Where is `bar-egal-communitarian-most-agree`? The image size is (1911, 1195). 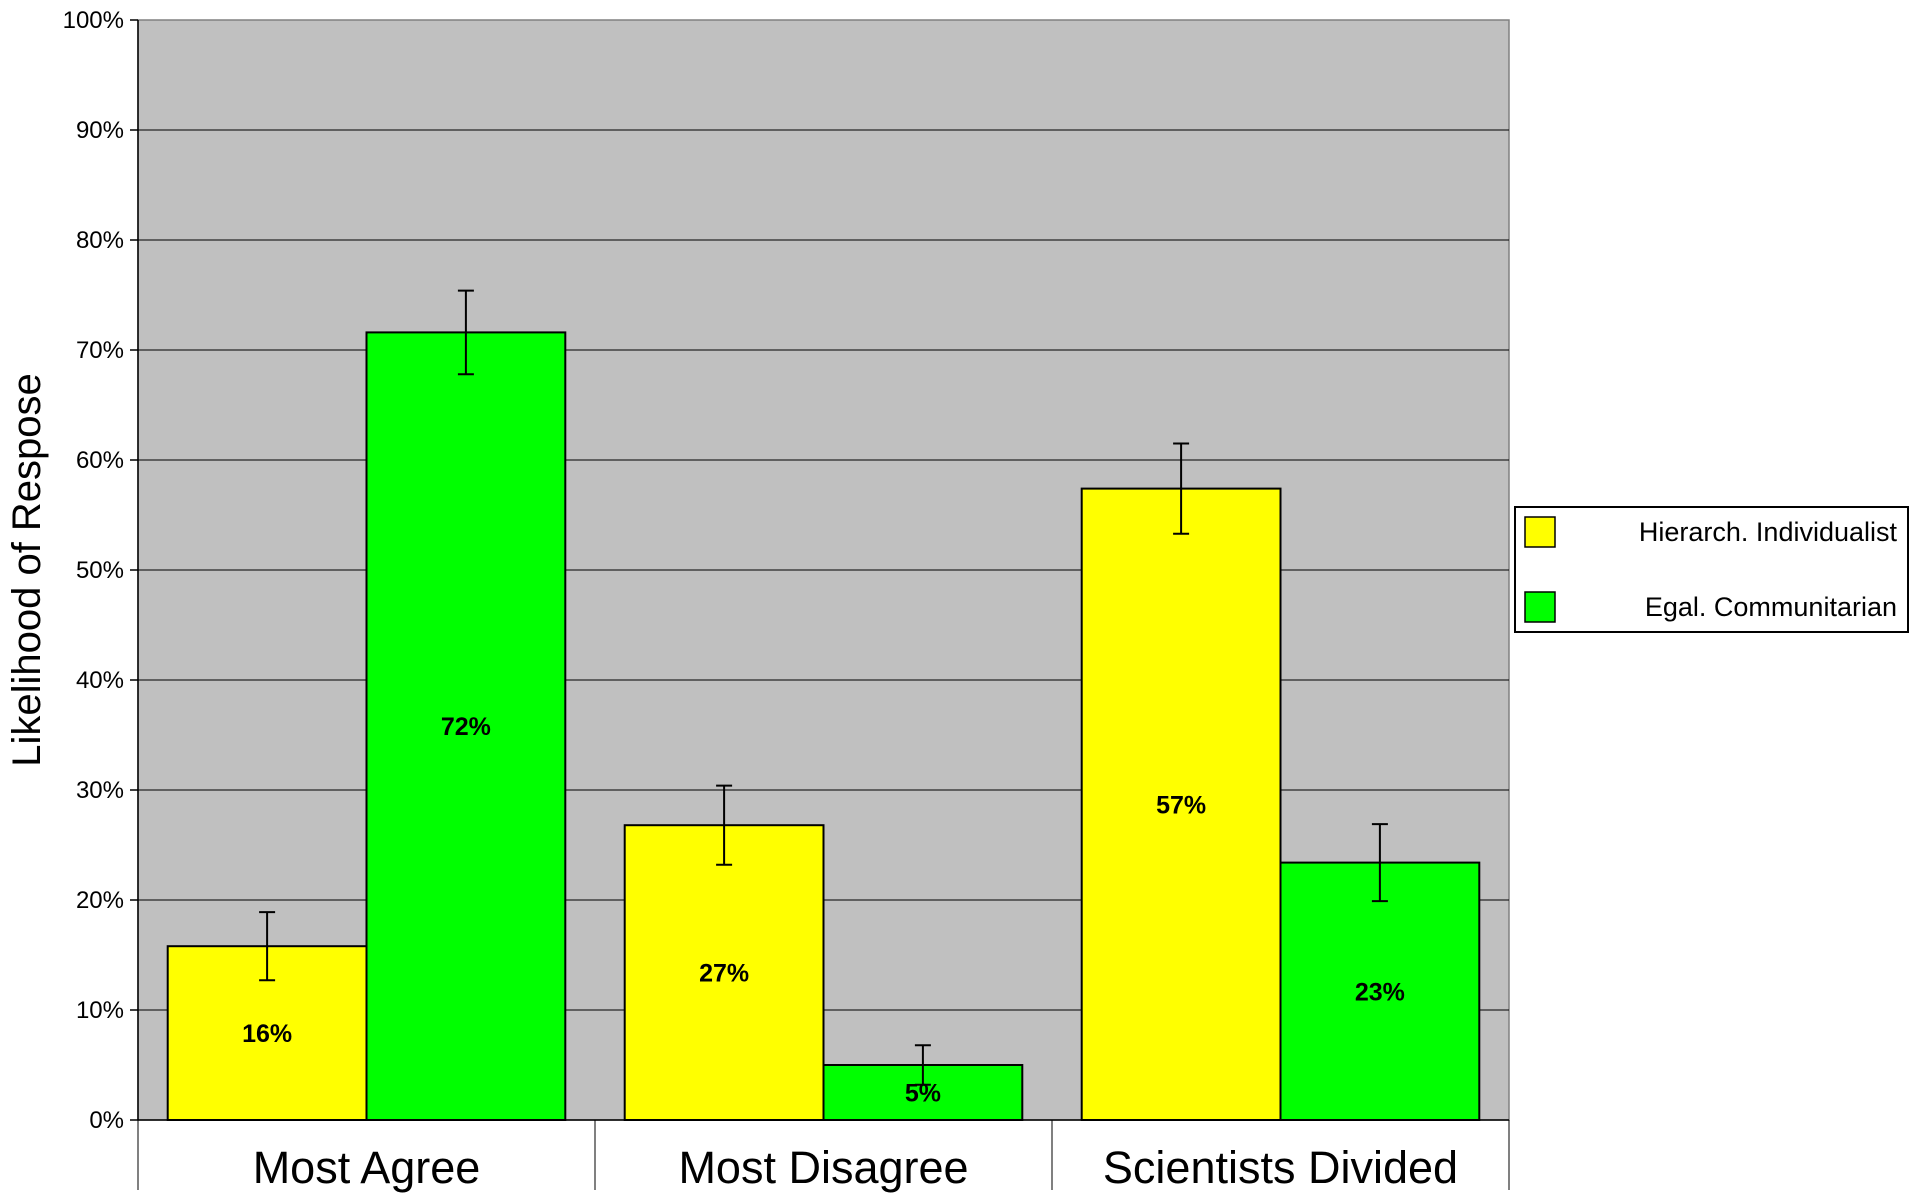
bar-egal-communitarian-most-agree is located at coordinates (466, 726).